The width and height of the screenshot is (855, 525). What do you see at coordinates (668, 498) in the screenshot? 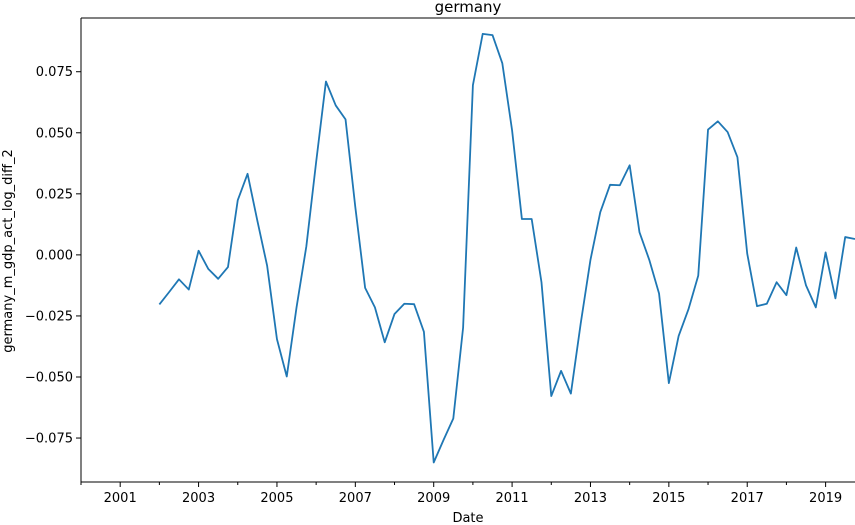
I see `x-tick-label: 2015` at bounding box center [668, 498].